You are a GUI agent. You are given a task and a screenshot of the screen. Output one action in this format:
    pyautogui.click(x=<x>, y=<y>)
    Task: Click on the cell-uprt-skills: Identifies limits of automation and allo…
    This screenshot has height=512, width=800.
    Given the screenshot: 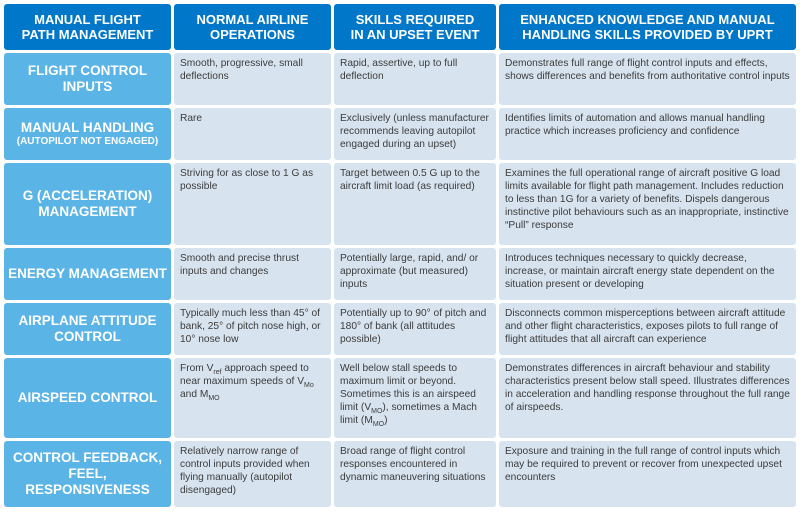 What is the action you would take?
    pyautogui.click(x=647, y=134)
    